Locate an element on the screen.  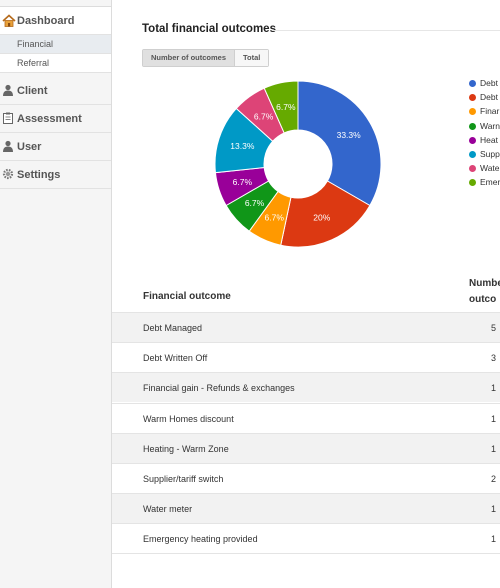
legend-item: Wate is located at coordinates (484, 170).